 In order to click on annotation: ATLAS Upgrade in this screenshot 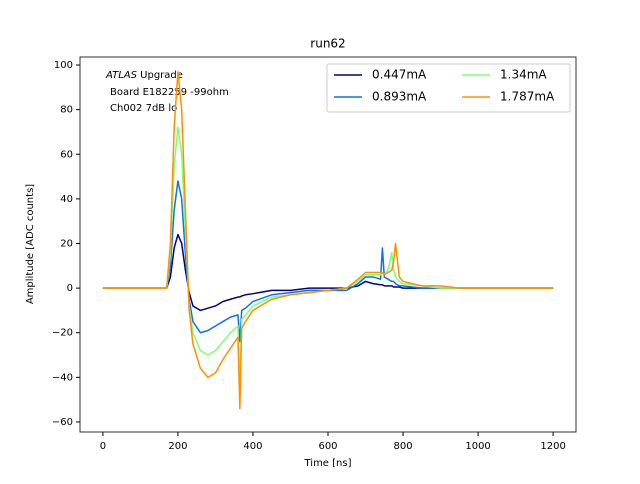, I will do `click(144, 75)`.